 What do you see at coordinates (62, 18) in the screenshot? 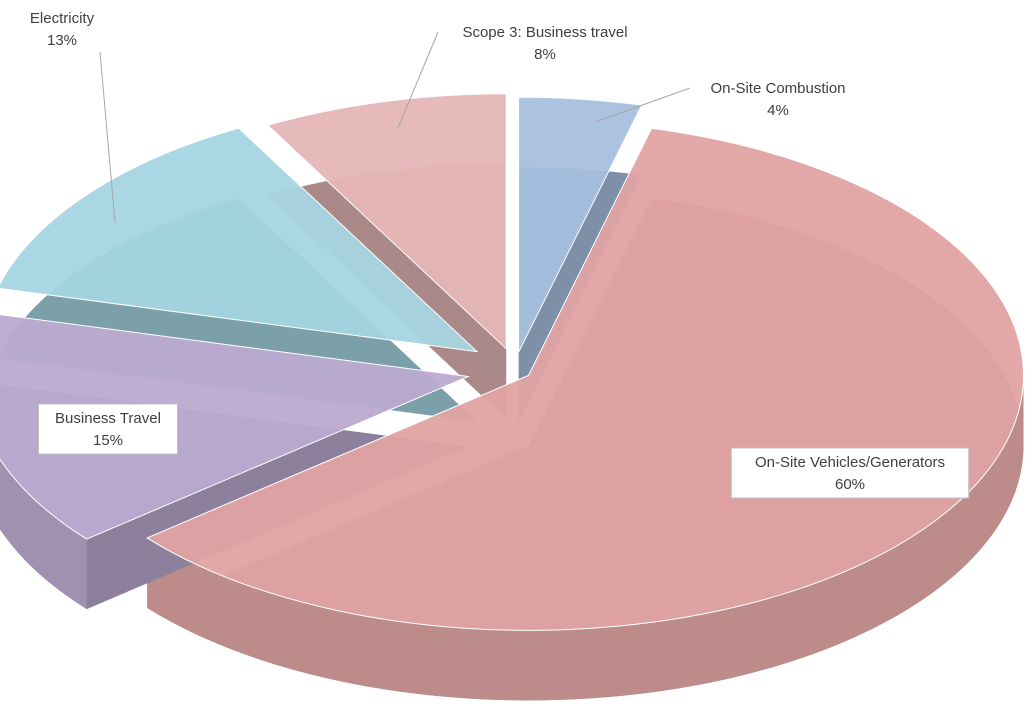
I see `label-name: Electricity` at bounding box center [62, 18].